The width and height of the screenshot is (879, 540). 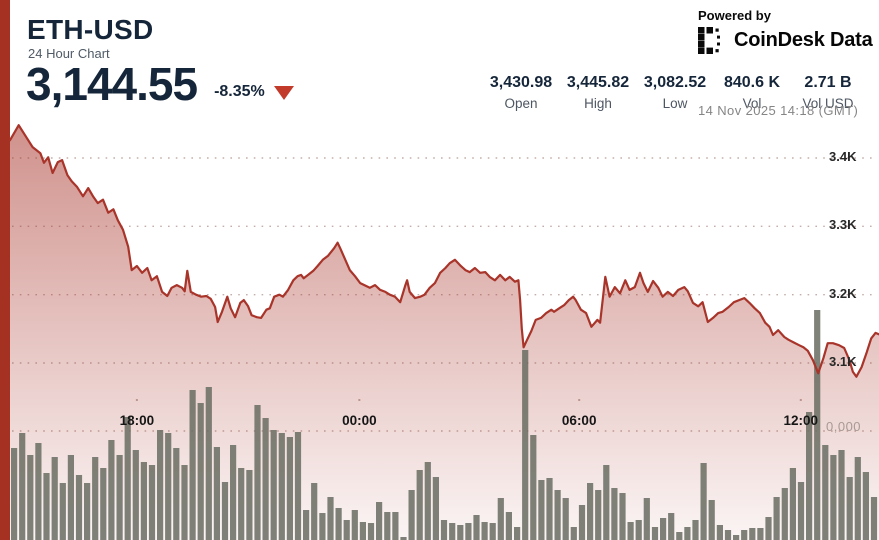 What do you see at coordinates (137, 420) in the screenshot?
I see `x-axis-label: 18:00` at bounding box center [137, 420].